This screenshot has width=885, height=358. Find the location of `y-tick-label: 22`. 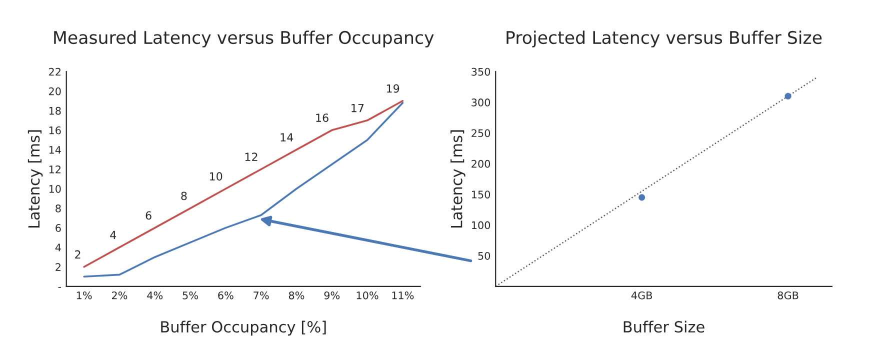

y-tick-label: 22 is located at coordinates (54, 72).